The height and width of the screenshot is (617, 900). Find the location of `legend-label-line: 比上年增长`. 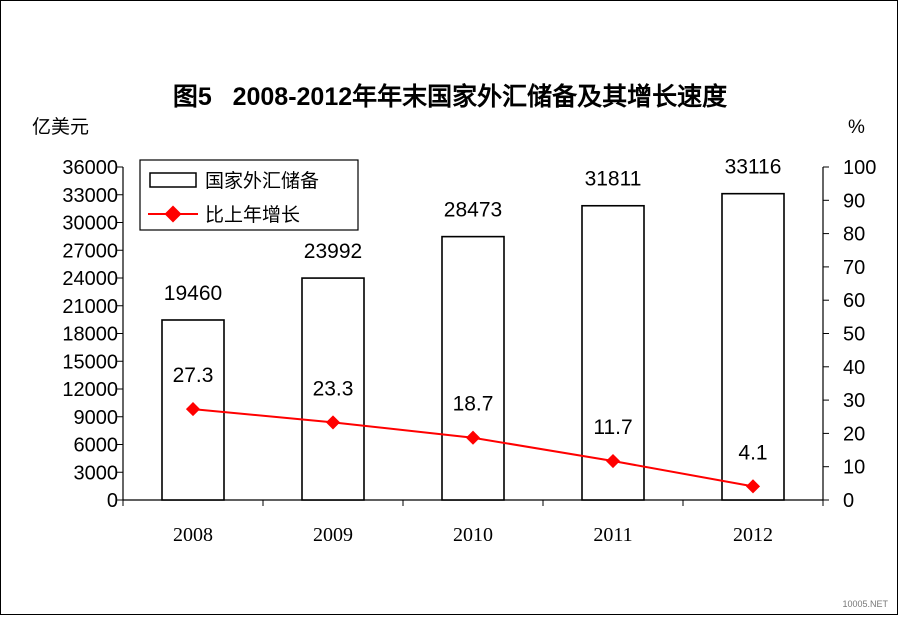

legend-label-line: 比上年增长 is located at coordinates (252, 215).